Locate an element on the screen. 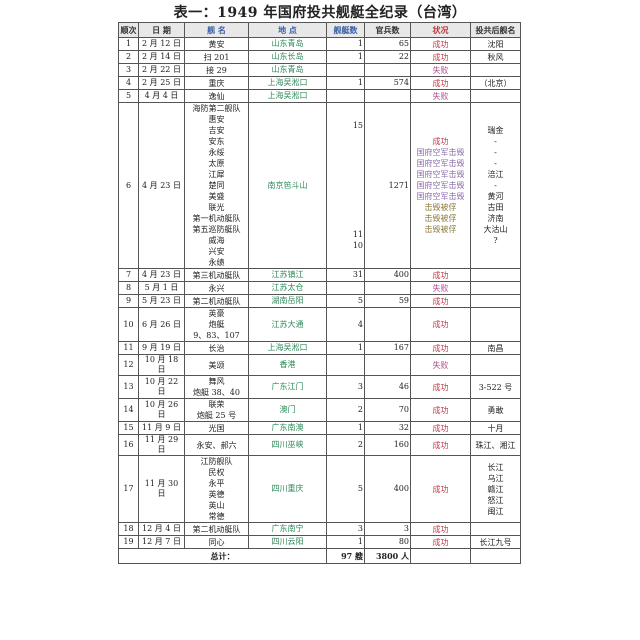  row-date: 2 月 12 日 is located at coordinates (161, 44).